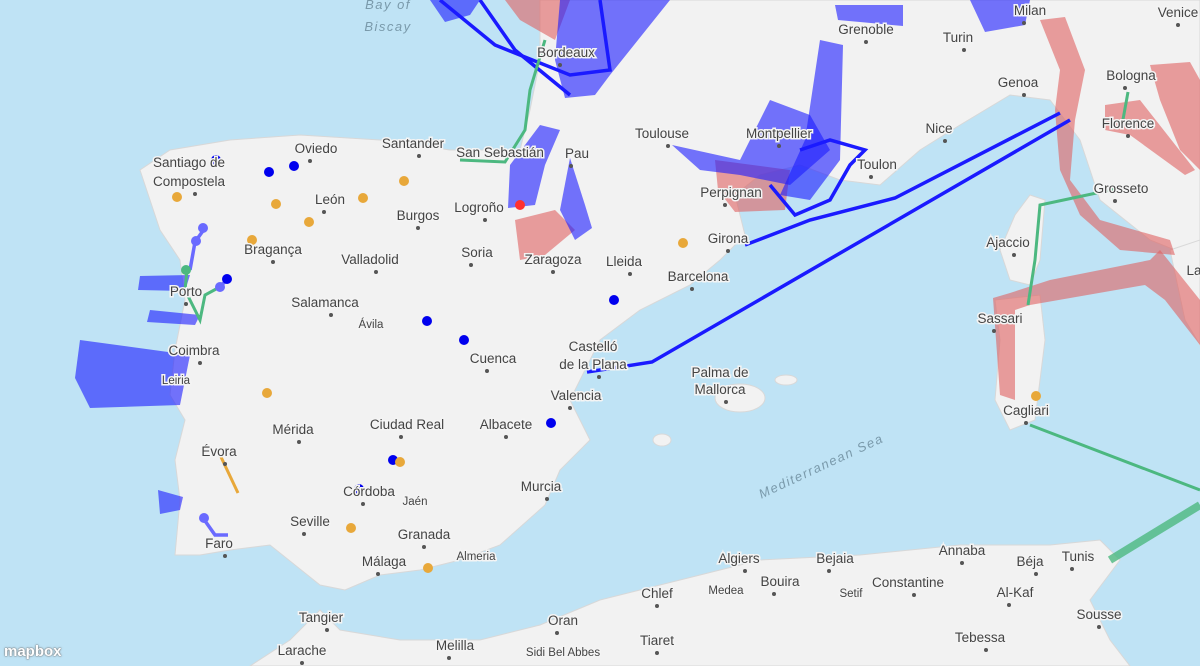 Image resolution: width=1200 pixels, height=666 pixels. What do you see at coordinates (740, 398) in the screenshot?
I see `island-mallorca` at bounding box center [740, 398].